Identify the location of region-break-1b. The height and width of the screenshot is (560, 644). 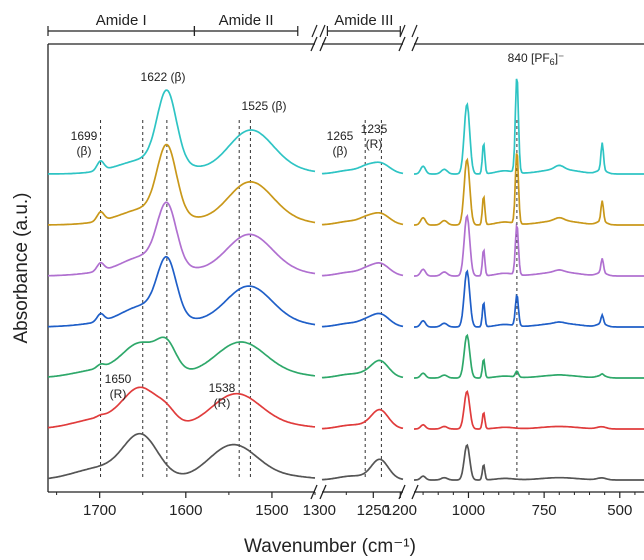
(414, 31).